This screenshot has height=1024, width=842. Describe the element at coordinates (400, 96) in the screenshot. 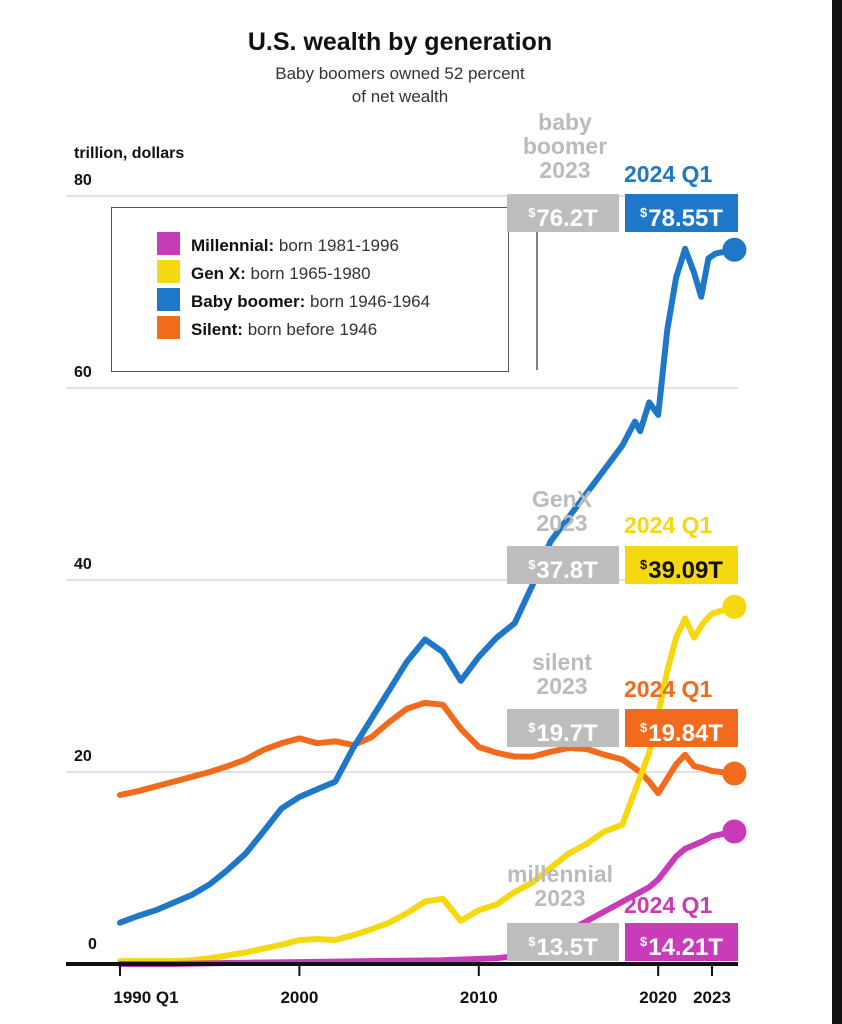

I see `subtitle-line-2: of net wealth` at that location.